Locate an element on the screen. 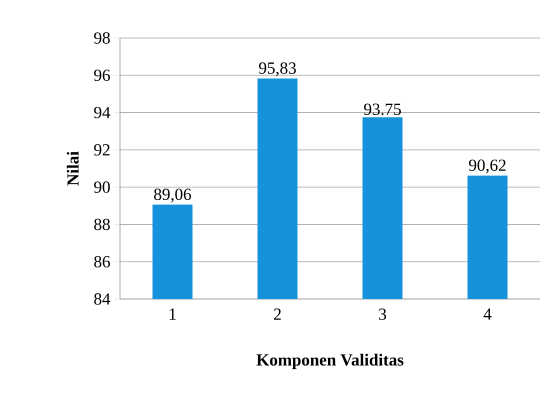  data-label: 89,06 is located at coordinates (173, 195).